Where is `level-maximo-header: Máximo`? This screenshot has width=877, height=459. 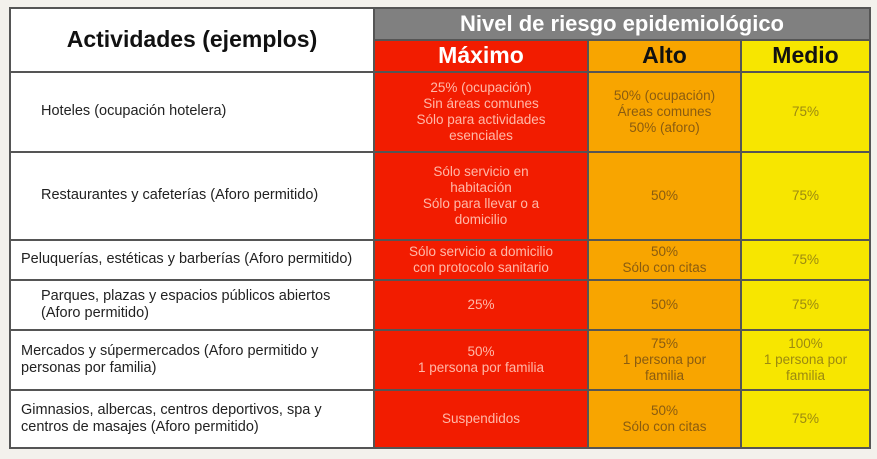 level-maximo-header: Máximo is located at coordinates (481, 56).